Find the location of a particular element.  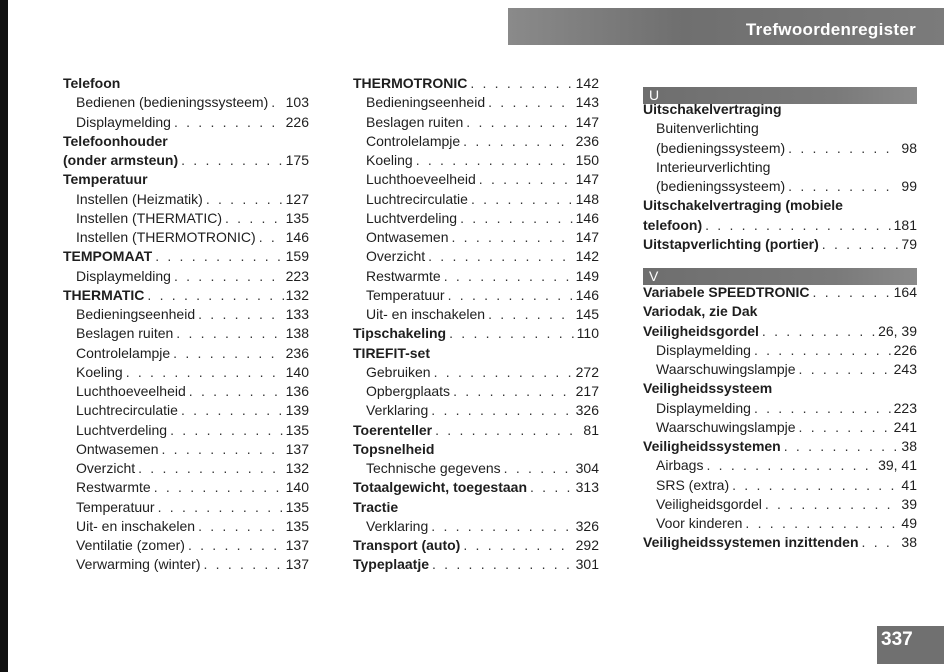

entry-text: Tractie is located at coordinates (376, 506).